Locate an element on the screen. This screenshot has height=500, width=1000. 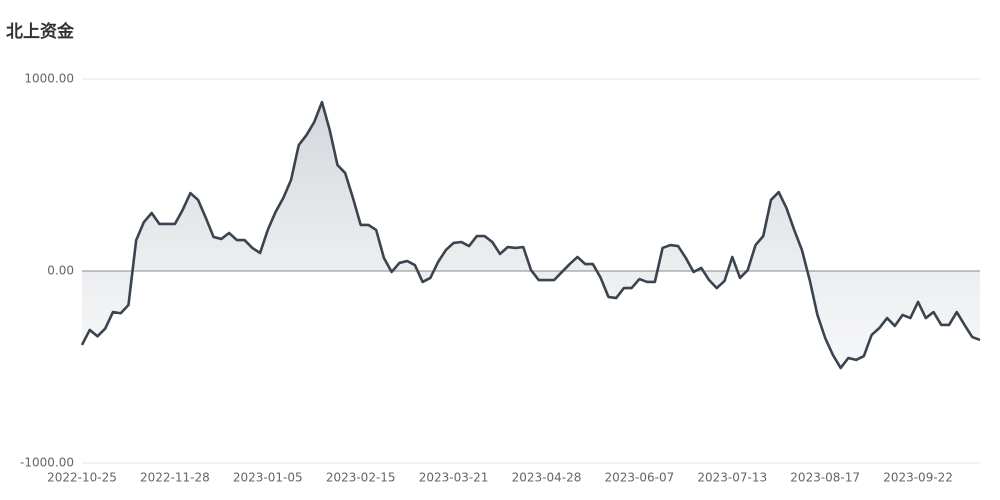
x-tick-label: 2023-04-28 is located at coordinates (547, 478).